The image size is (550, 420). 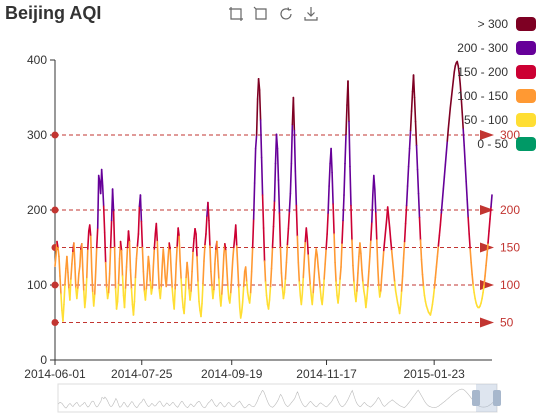 I want to click on zoom-handle-left, so click(x=476, y=398).